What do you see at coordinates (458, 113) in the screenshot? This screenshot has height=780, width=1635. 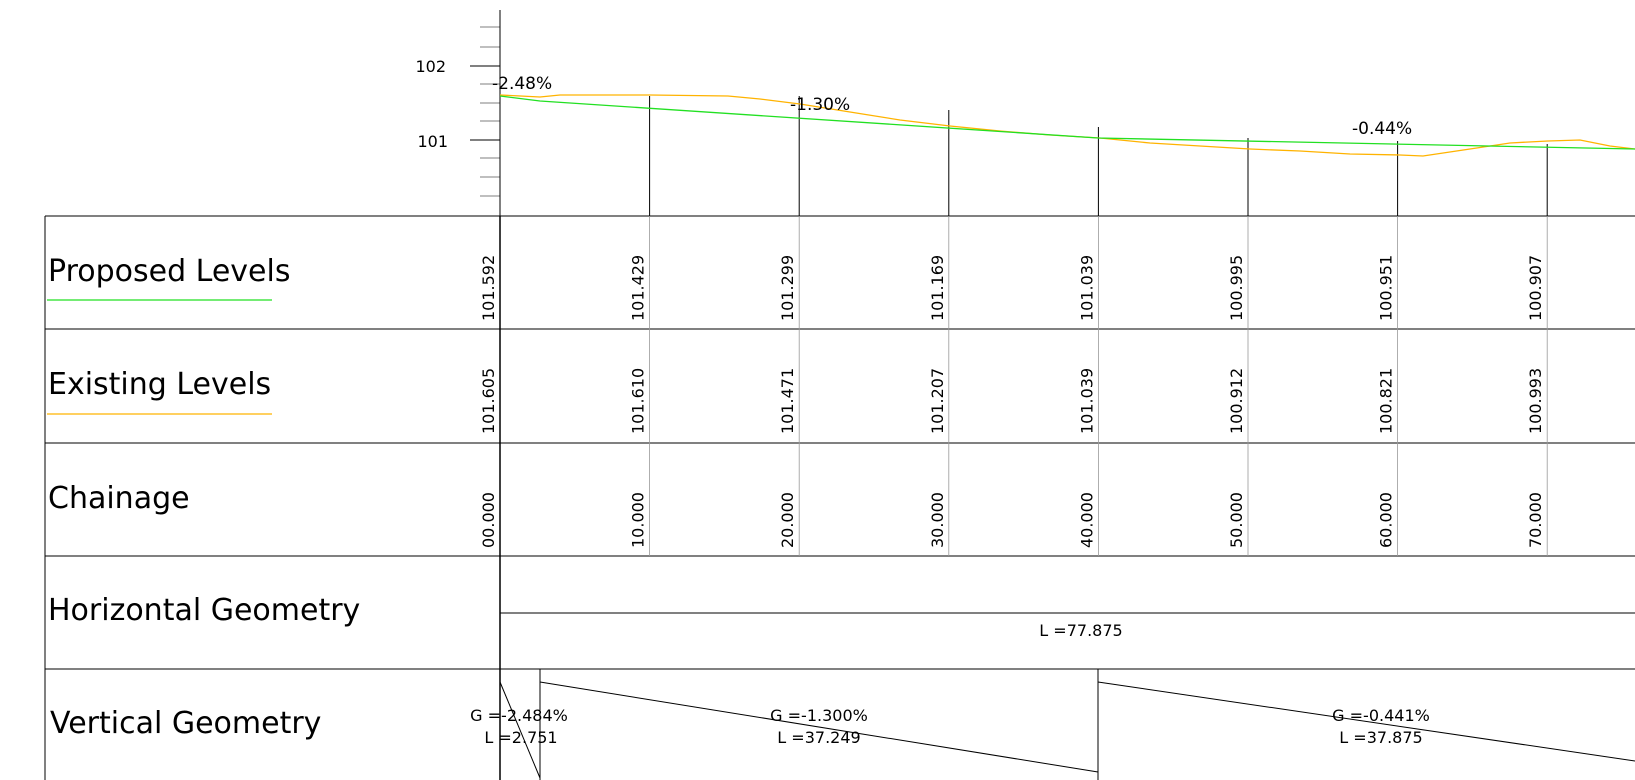 I see `level-axis: 102 101` at bounding box center [458, 113].